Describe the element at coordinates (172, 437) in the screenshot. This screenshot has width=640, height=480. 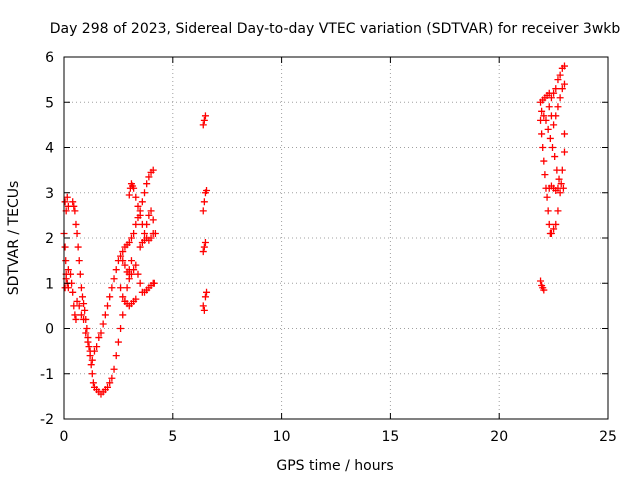
I see `x-tick-label: 5` at that location.